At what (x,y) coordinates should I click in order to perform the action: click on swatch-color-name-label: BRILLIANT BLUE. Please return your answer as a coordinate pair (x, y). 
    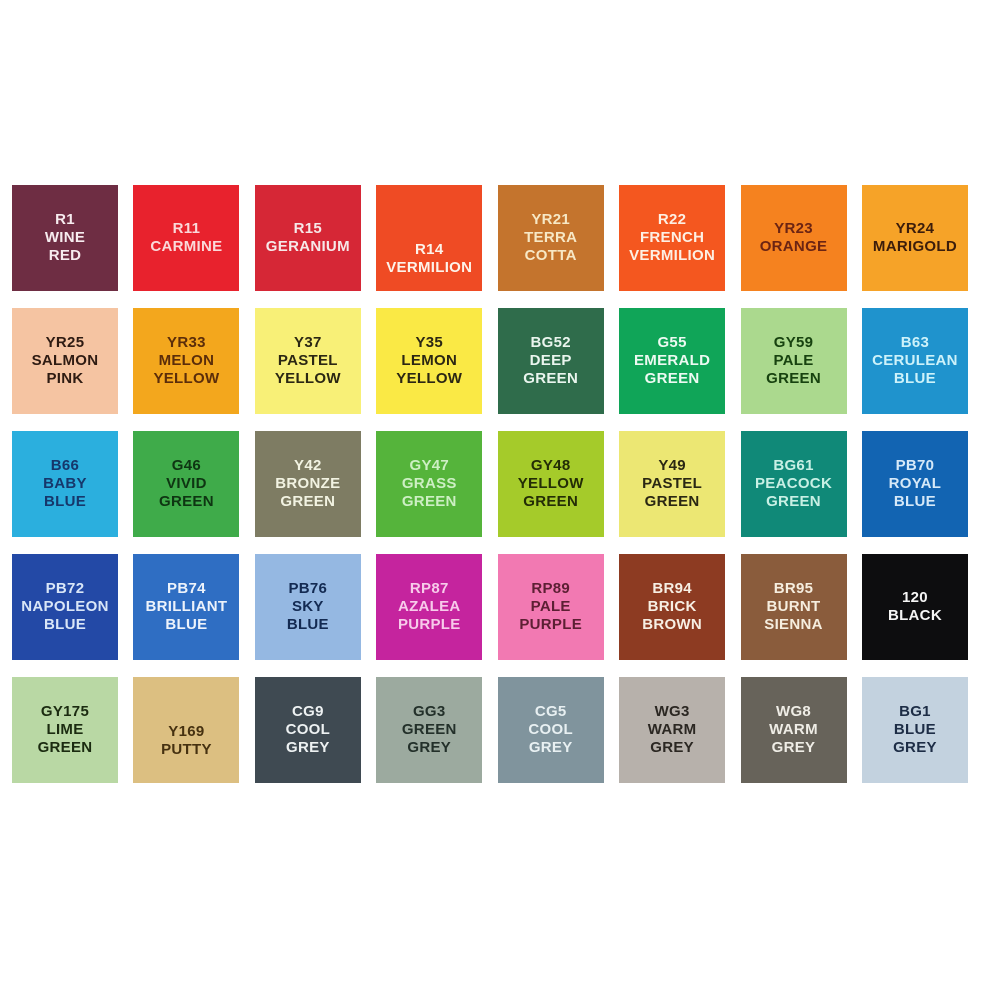
    Looking at the image, I should click on (186, 615).